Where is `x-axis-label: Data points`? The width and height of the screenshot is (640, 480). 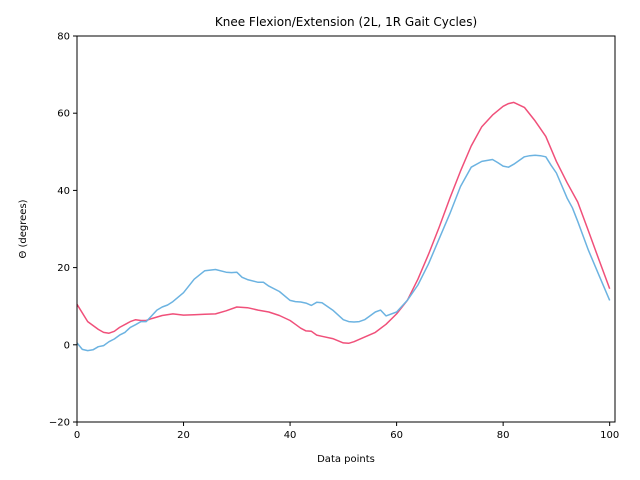 x-axis-label: Data points is located at coordinates (346, 459).